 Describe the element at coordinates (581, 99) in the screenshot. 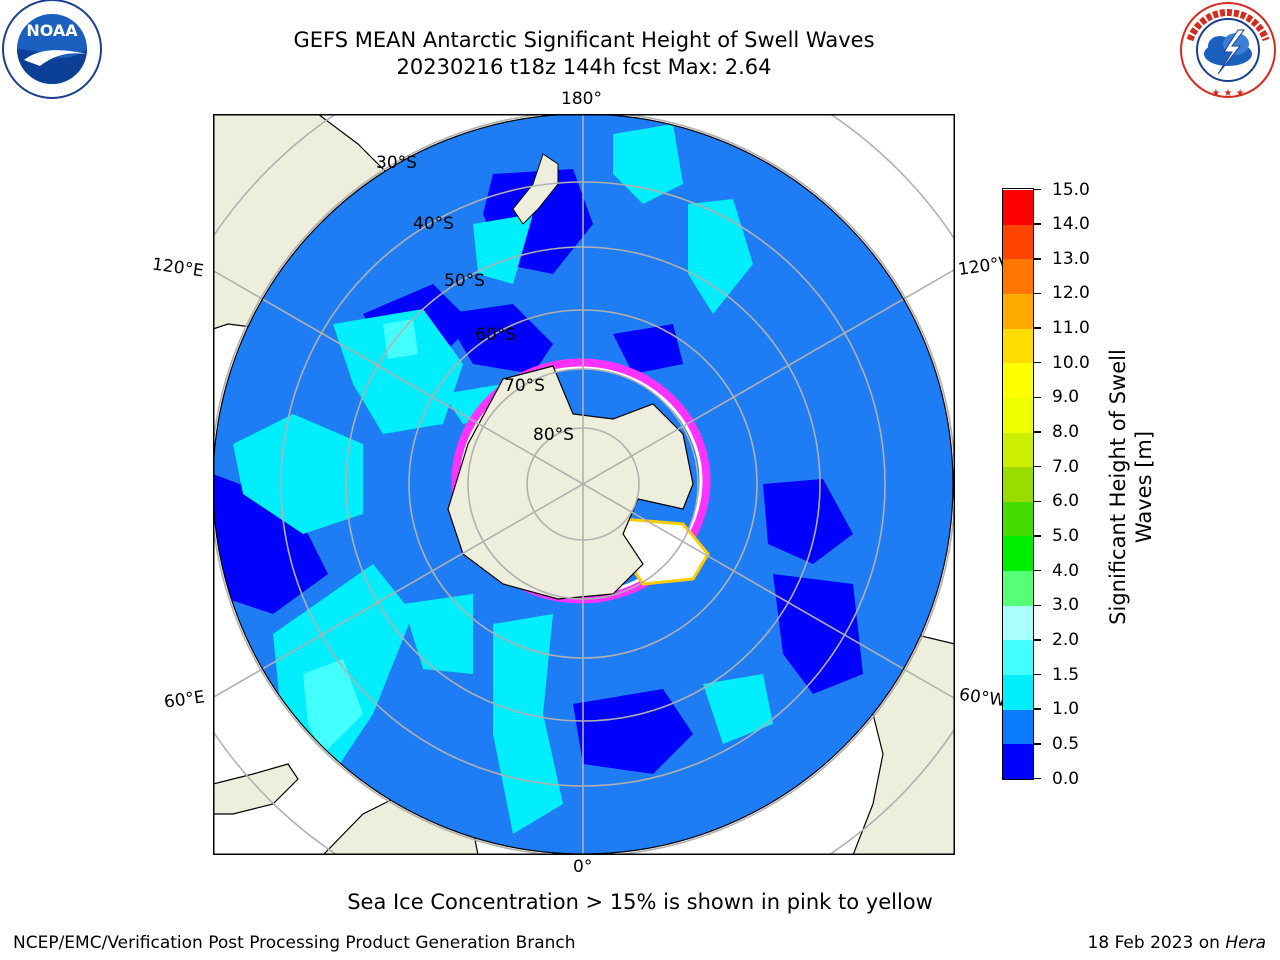

I see `lon-label-180: 180°` at that location.